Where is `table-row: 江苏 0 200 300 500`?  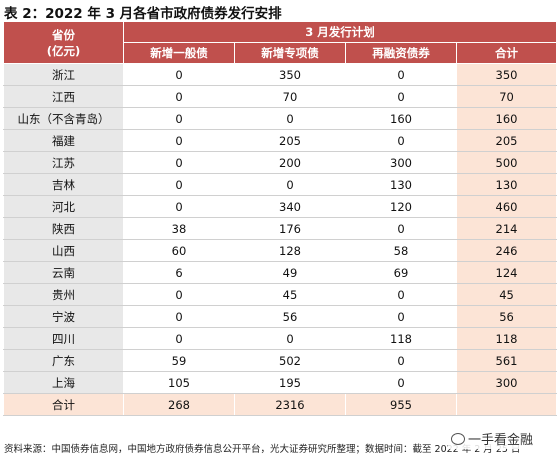
table-row: 江苏 0 200 300 500 is located at coordinates (280, 162).